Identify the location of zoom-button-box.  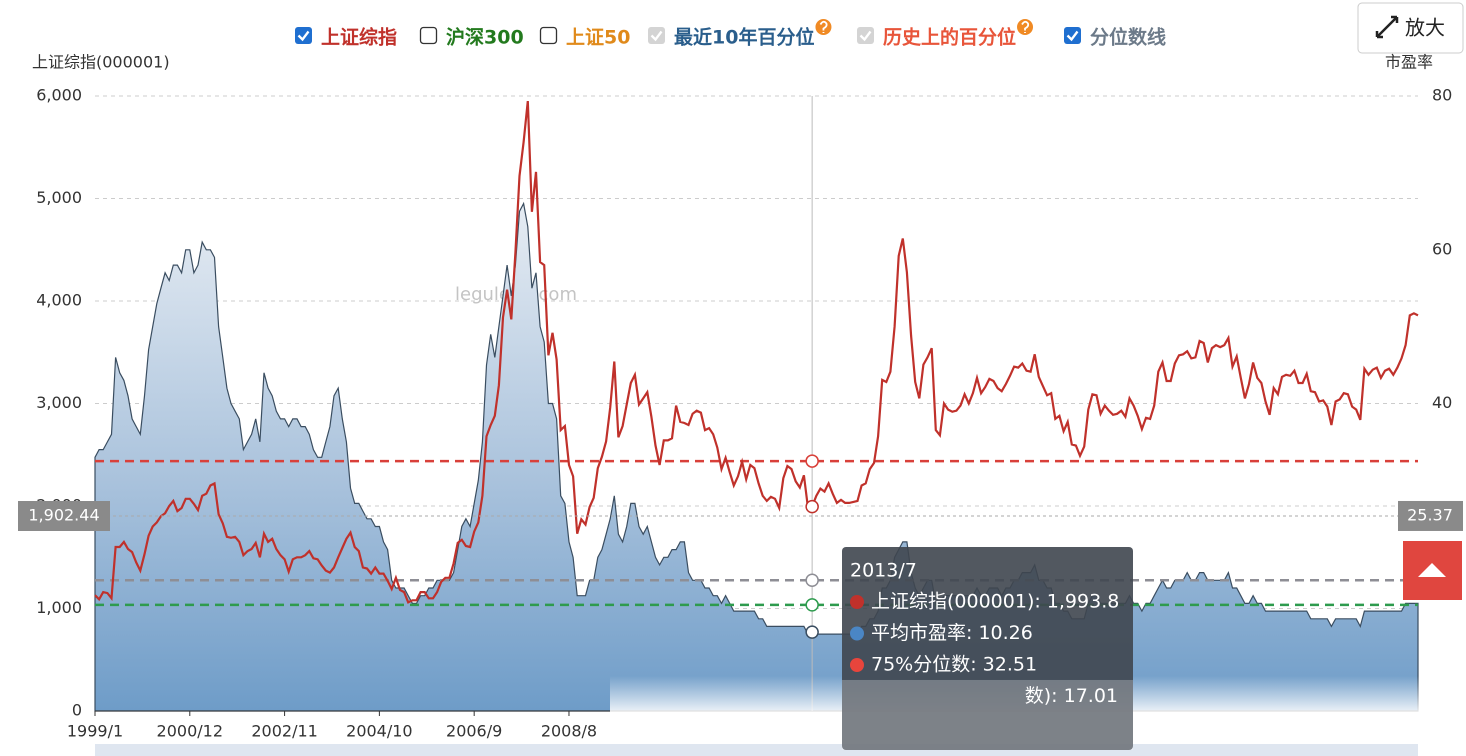
(1410, 28).